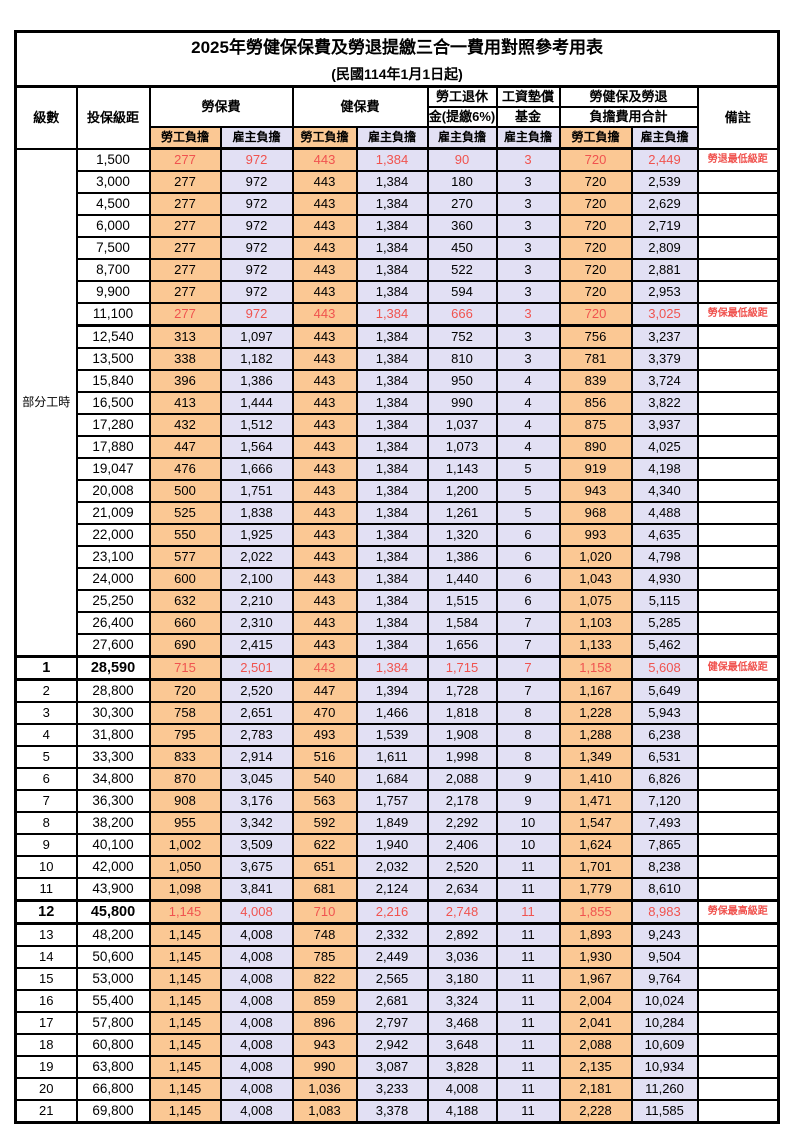 This screenshot has height=1124, width=791. I want to click on salary-cell: 17,880, so click(113, 447).